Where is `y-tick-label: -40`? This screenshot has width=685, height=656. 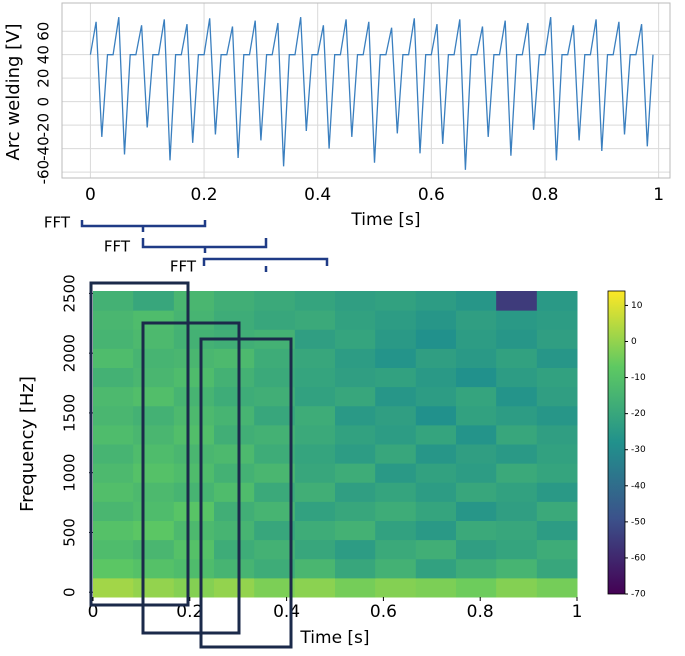 y-tick-label: -40 is located at coordinates (44, 148).